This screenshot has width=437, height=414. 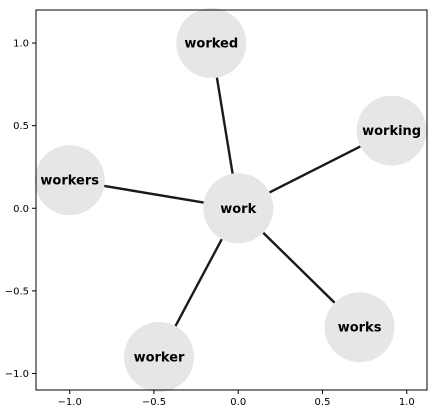 I want to click on node-work: work, so click(x=238, y=208).